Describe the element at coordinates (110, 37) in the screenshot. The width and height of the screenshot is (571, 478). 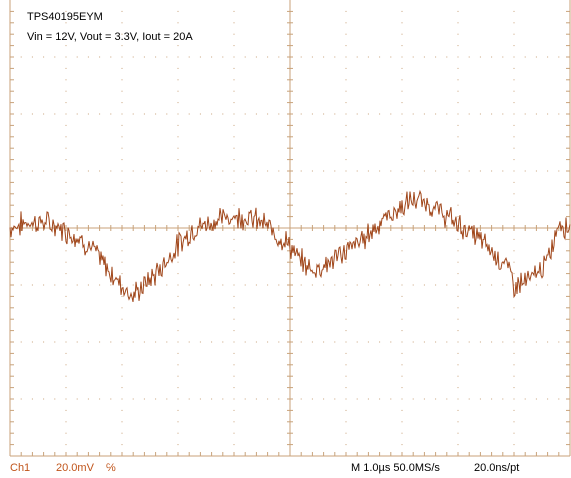
I see `annotation-conditions: Vin = 12V, Vout = 3.3V, Iout = 20A` at that location.